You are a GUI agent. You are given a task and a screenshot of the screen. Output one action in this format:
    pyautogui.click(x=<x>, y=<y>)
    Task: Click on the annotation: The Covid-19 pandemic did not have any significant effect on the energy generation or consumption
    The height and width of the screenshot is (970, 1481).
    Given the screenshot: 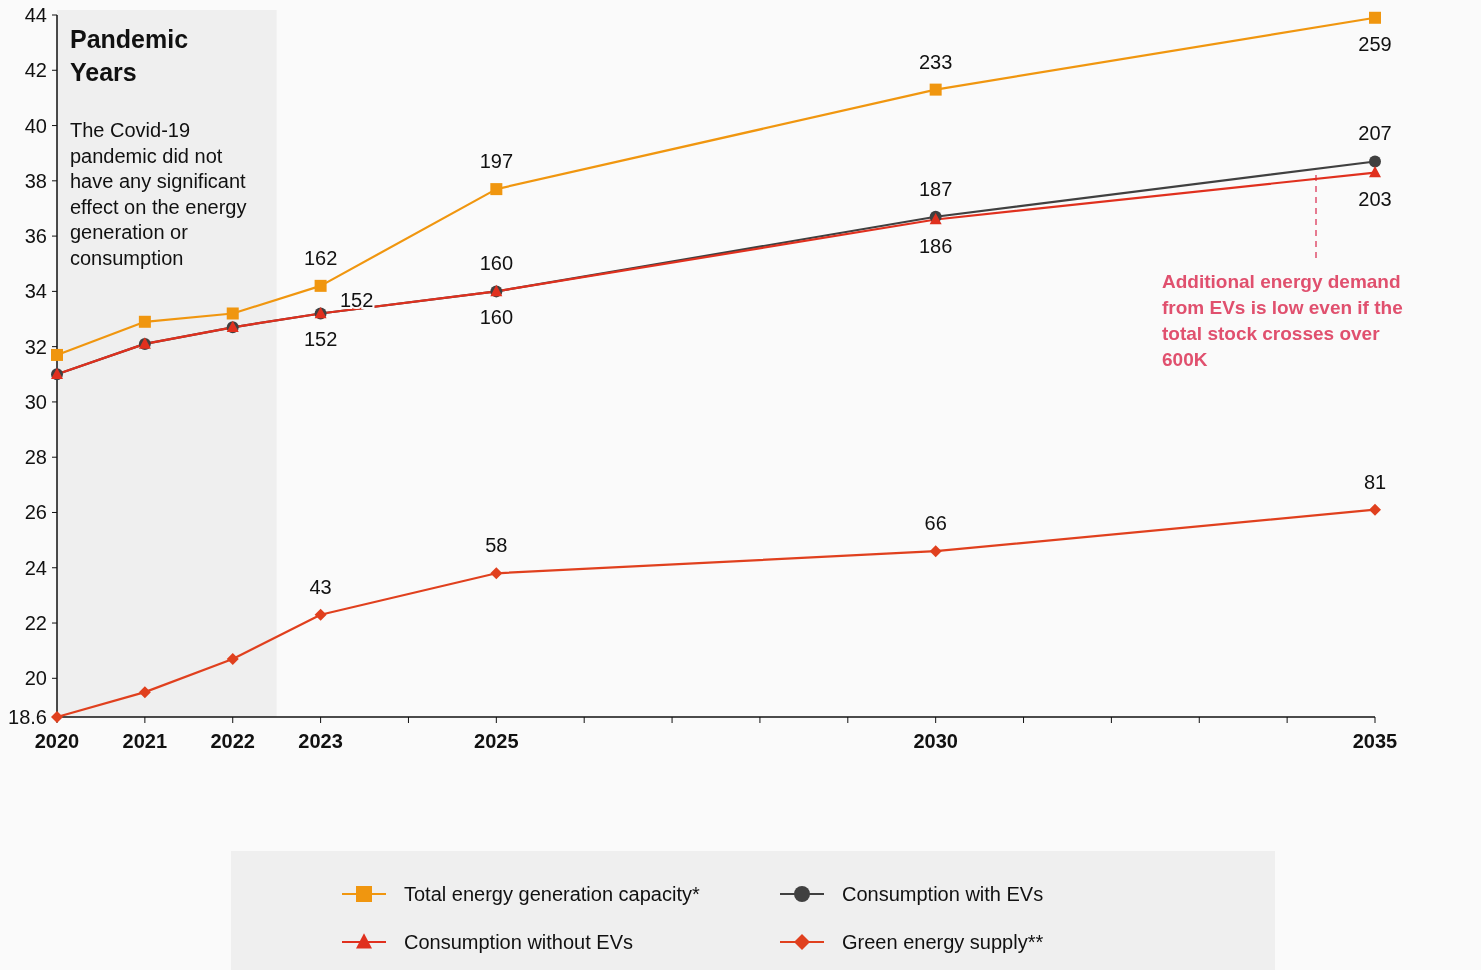 What is the action you would take?
    pyautogui.click(x=158, y=194)
    